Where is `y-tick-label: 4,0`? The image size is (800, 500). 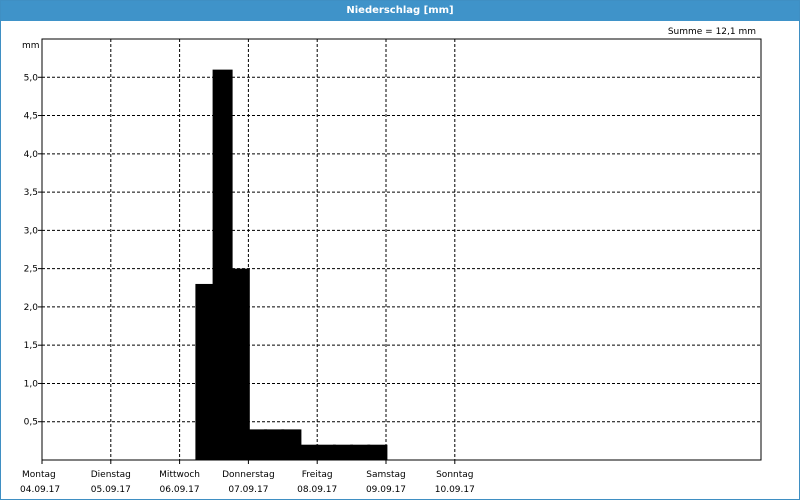
y-tick-label: 4,0 is located at coordinates (31, 155).